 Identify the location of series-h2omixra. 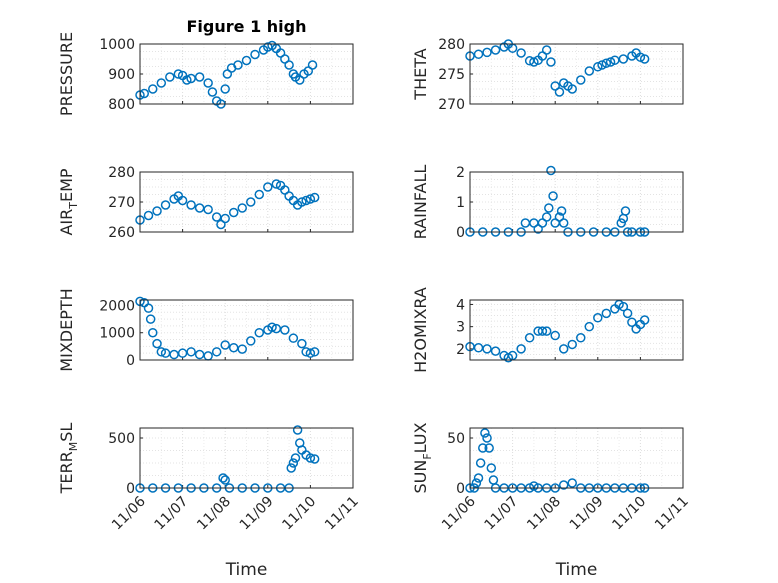
(557, 331).